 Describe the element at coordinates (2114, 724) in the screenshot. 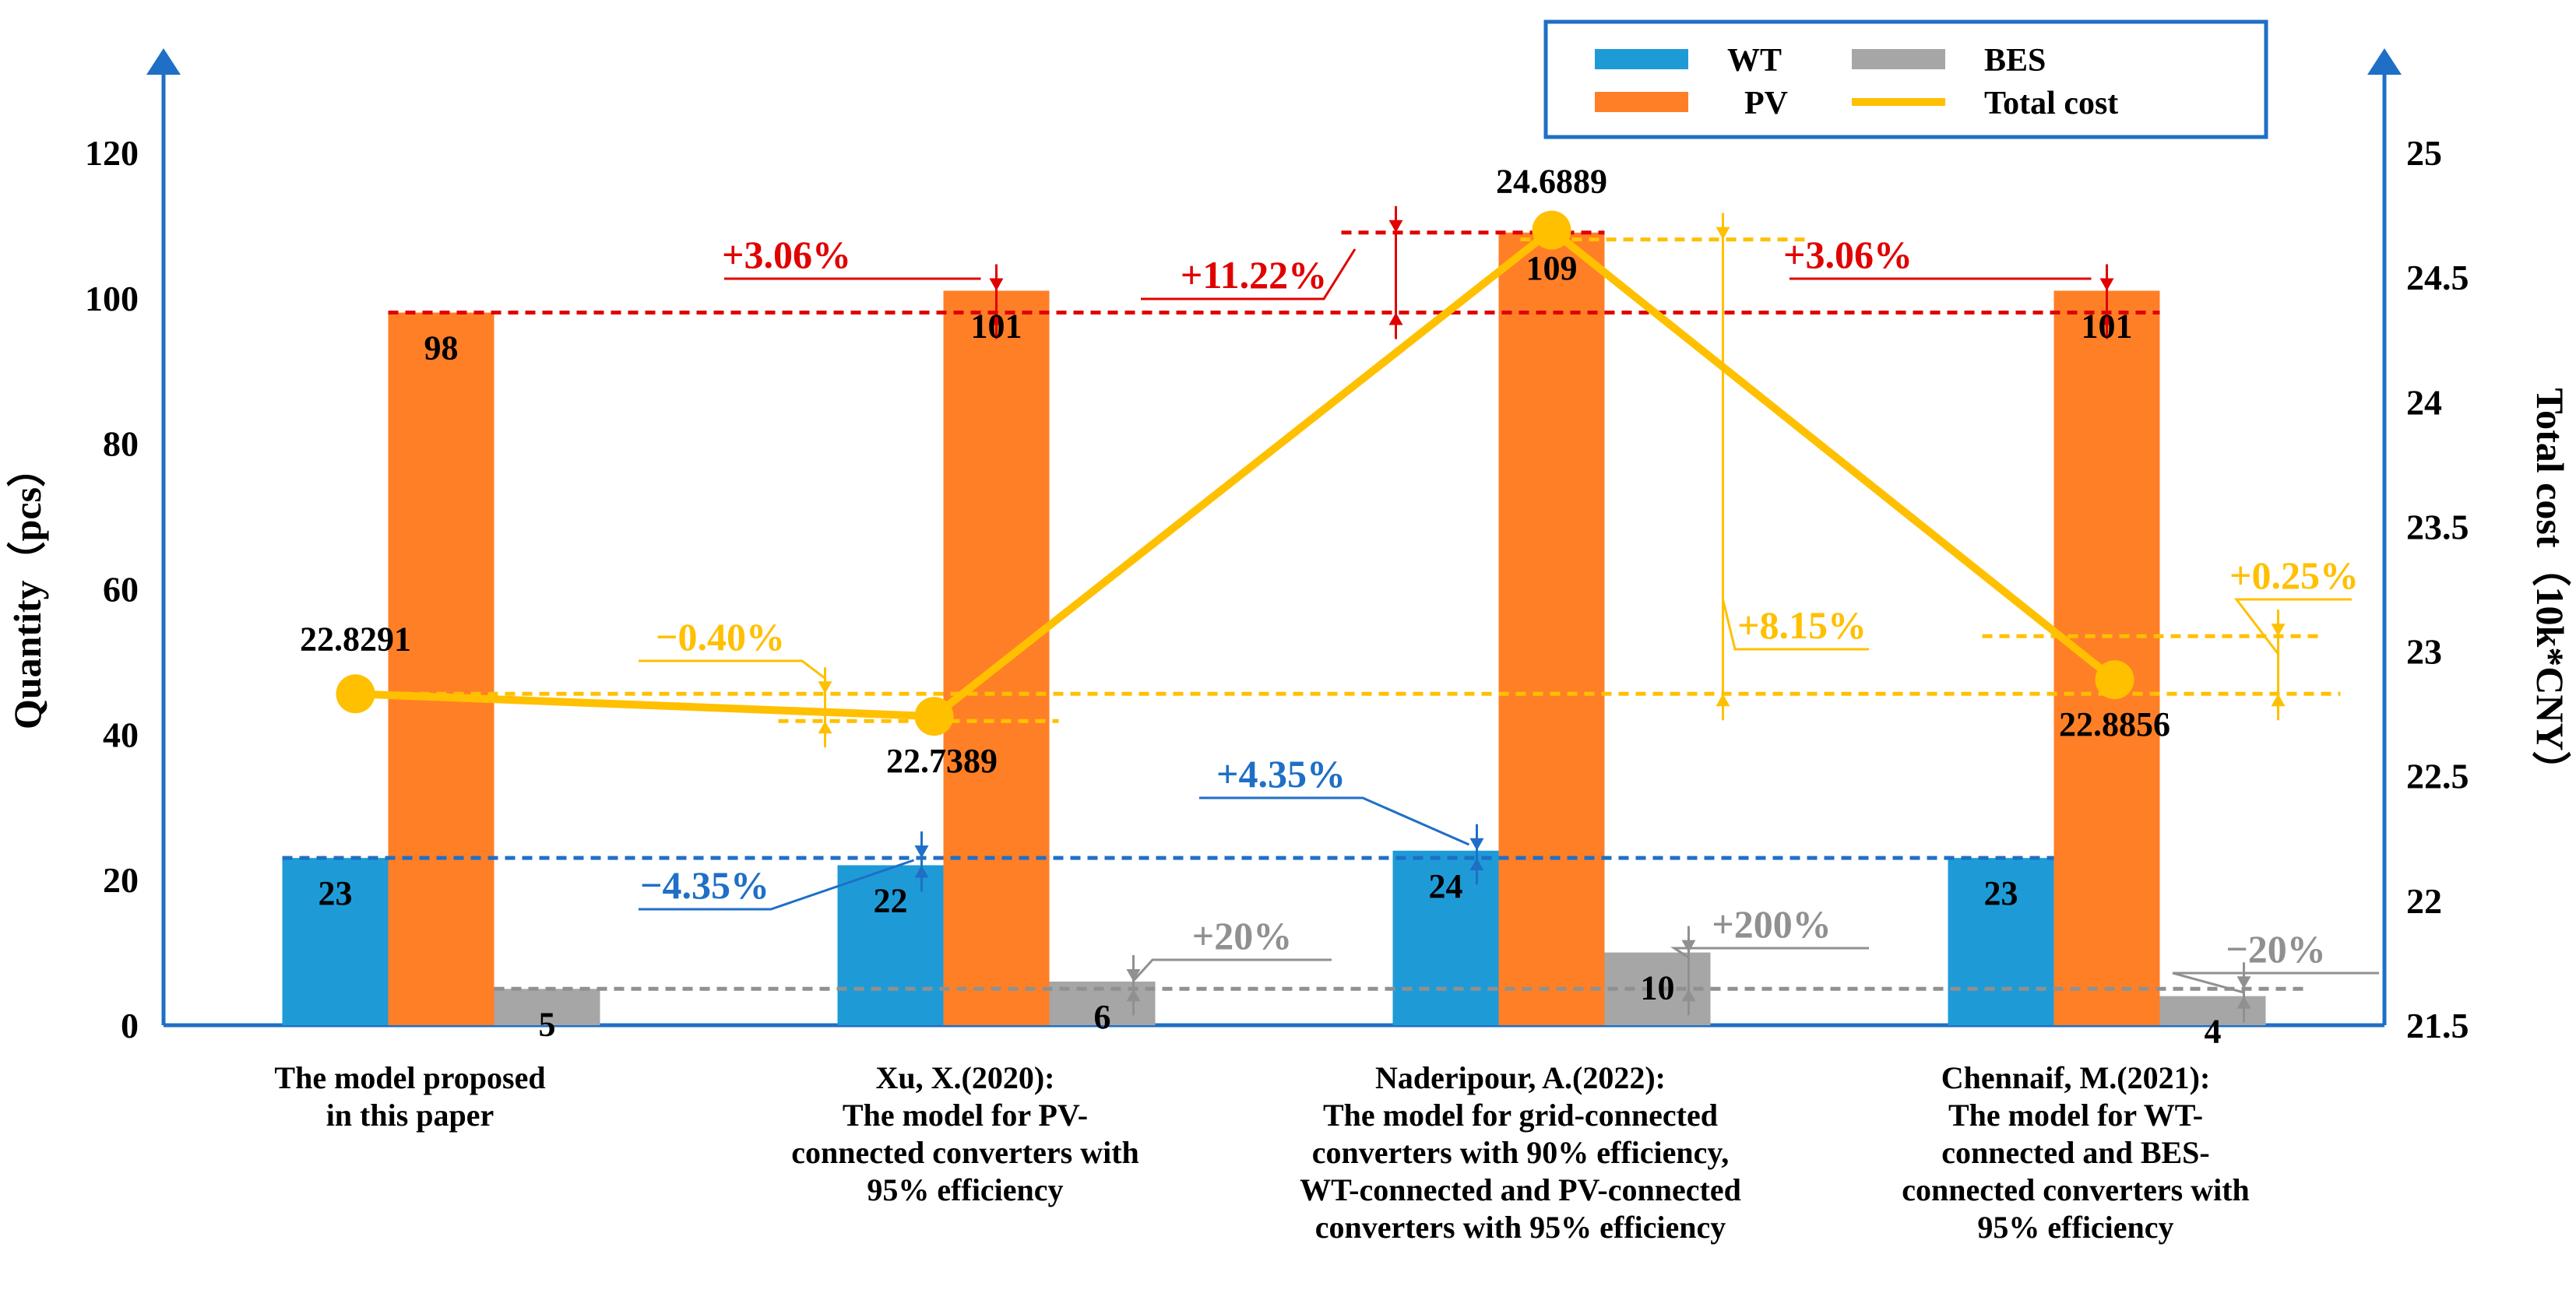

I see `total-cost-value-label: 22.8856` at that location.